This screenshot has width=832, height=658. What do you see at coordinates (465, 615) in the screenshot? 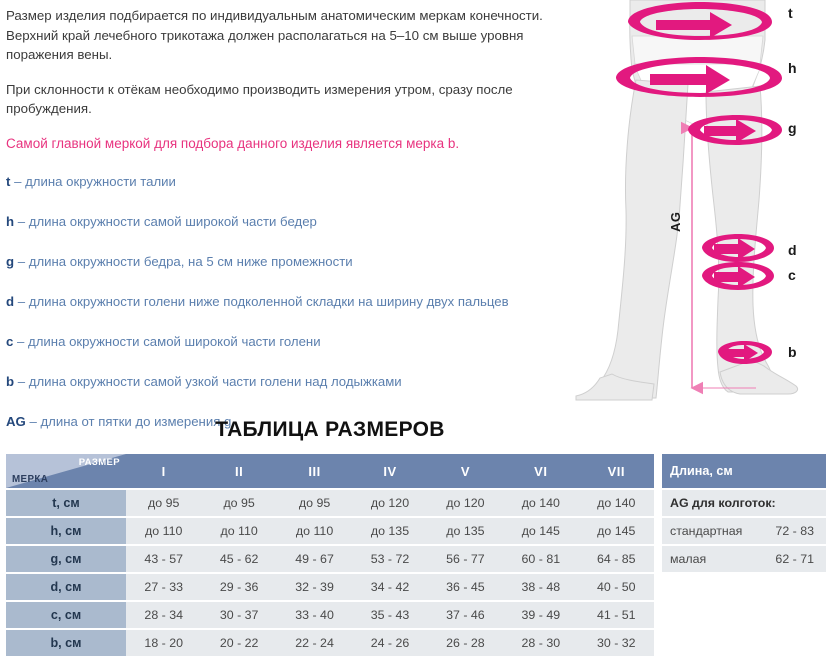
I see `cell-c-5: 37 - 46` at bounding box center [465, 615].